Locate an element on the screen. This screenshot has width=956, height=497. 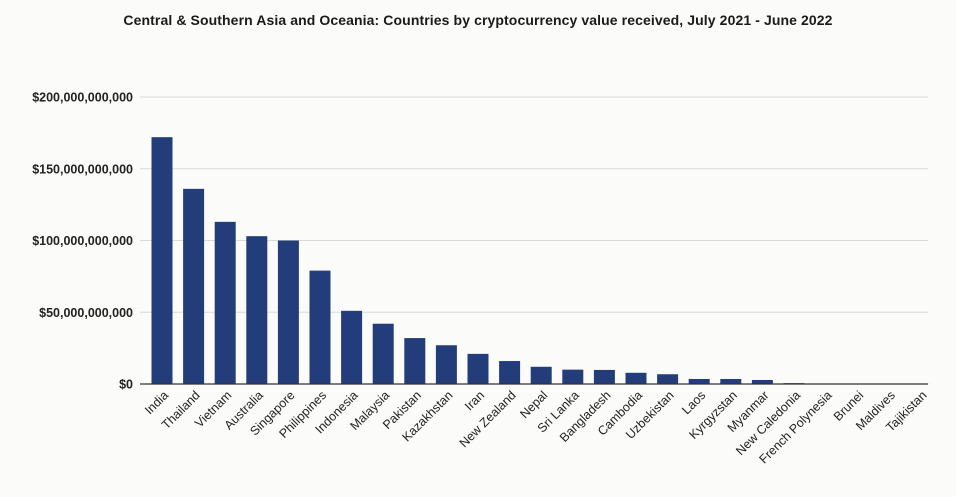
bar-new-zealand is located at coordinates (510, 372).